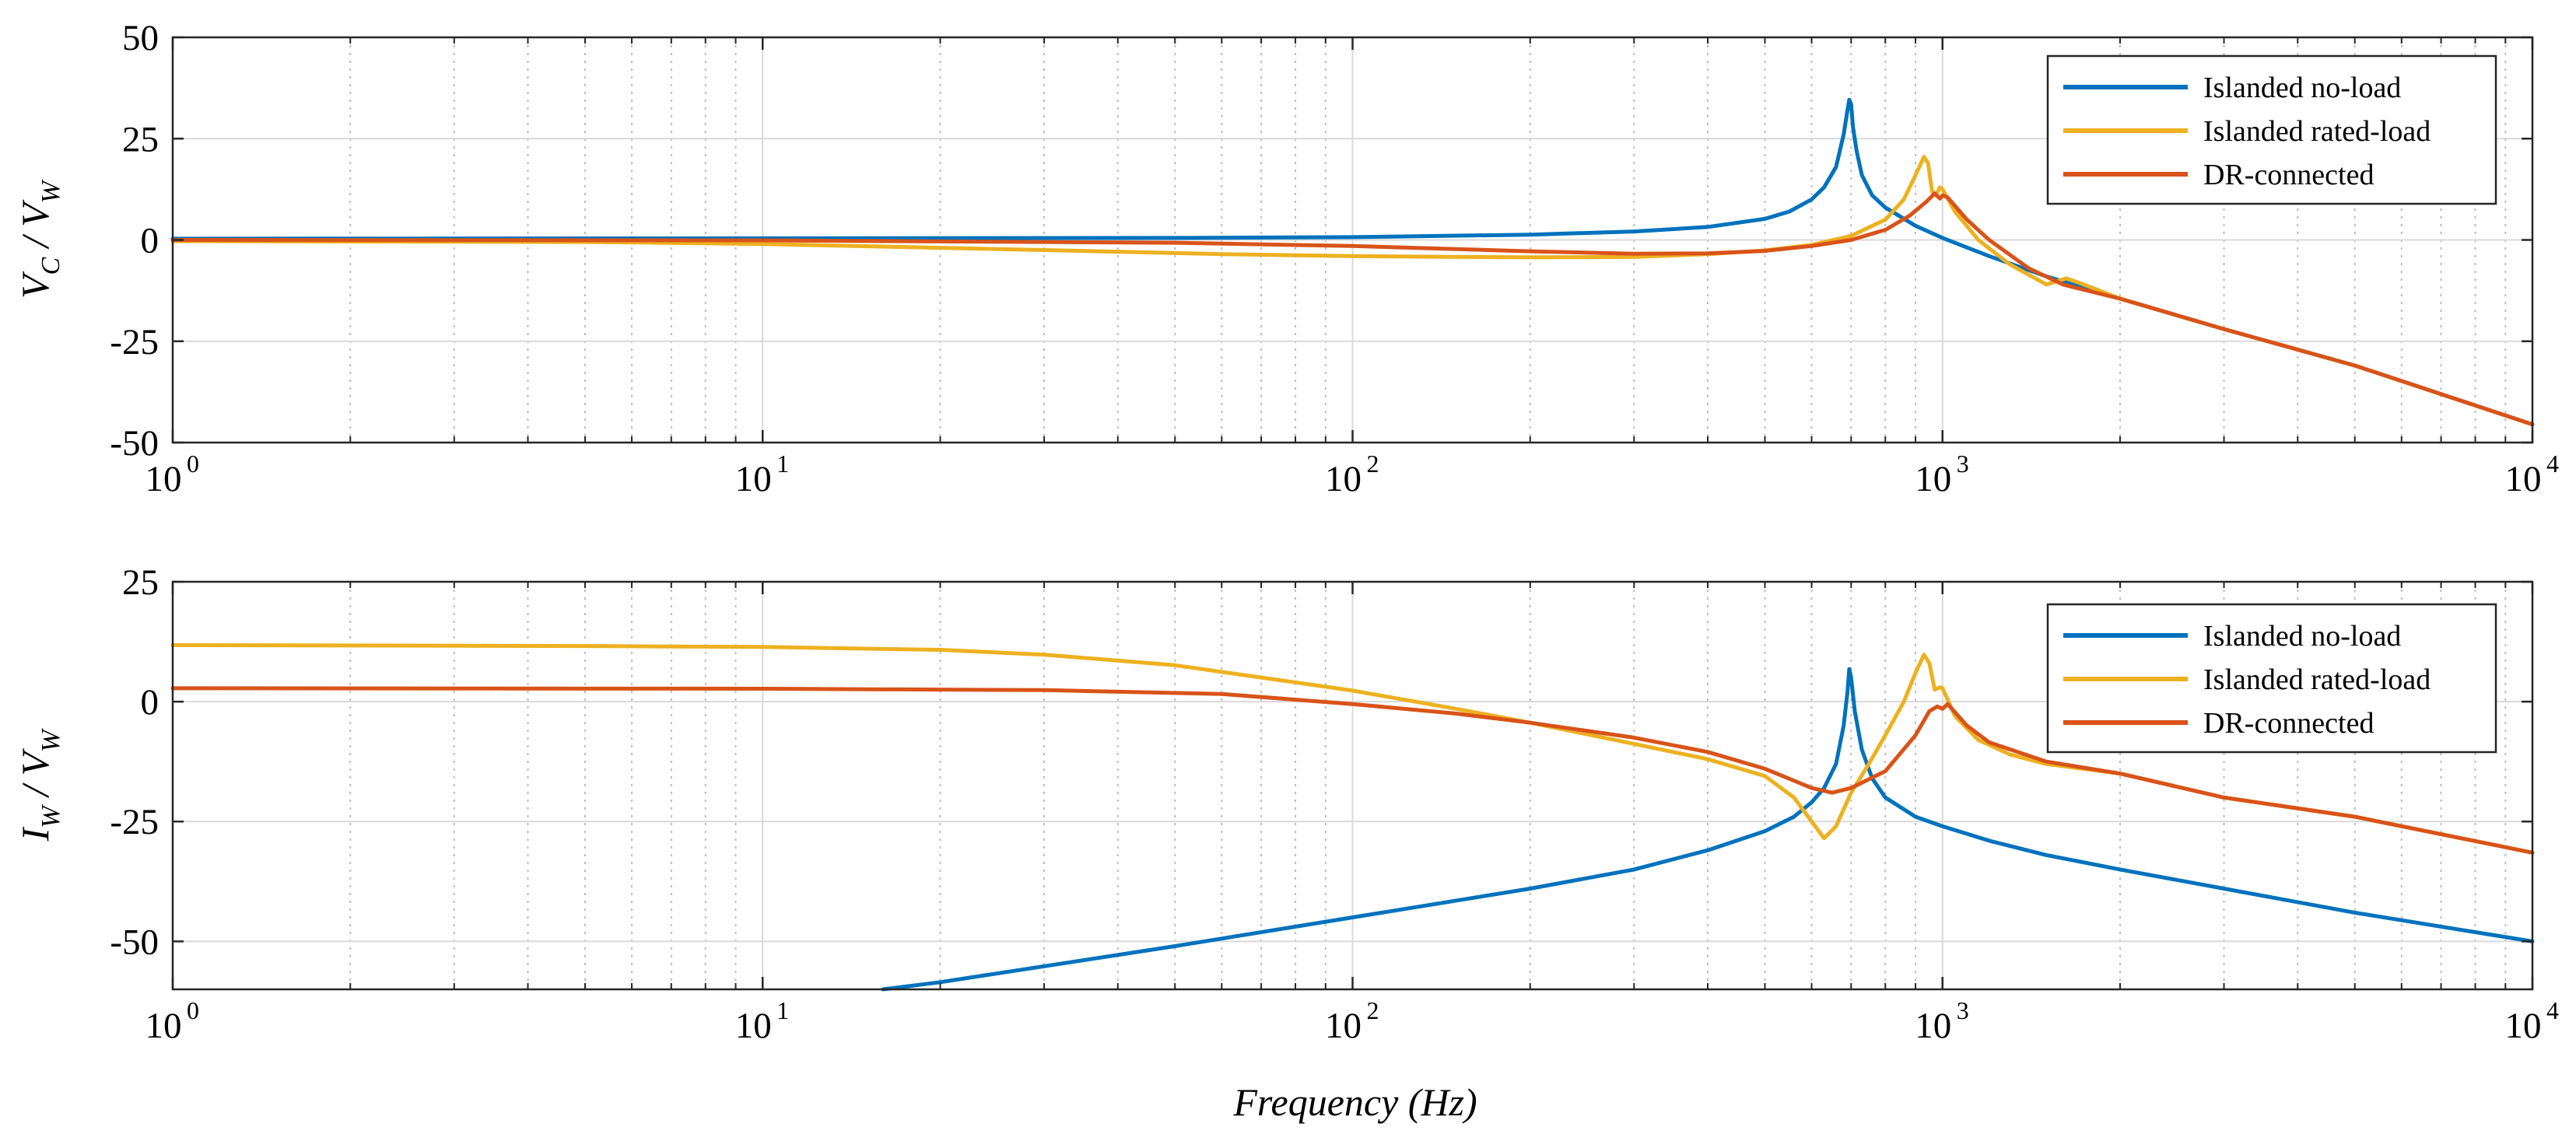 This screenshot has height=1148, width=2576. What do you see at coordinates (51, 266) in the screenshot?
I see `y-axis-label-part: C` at bounding box center [51, 266].